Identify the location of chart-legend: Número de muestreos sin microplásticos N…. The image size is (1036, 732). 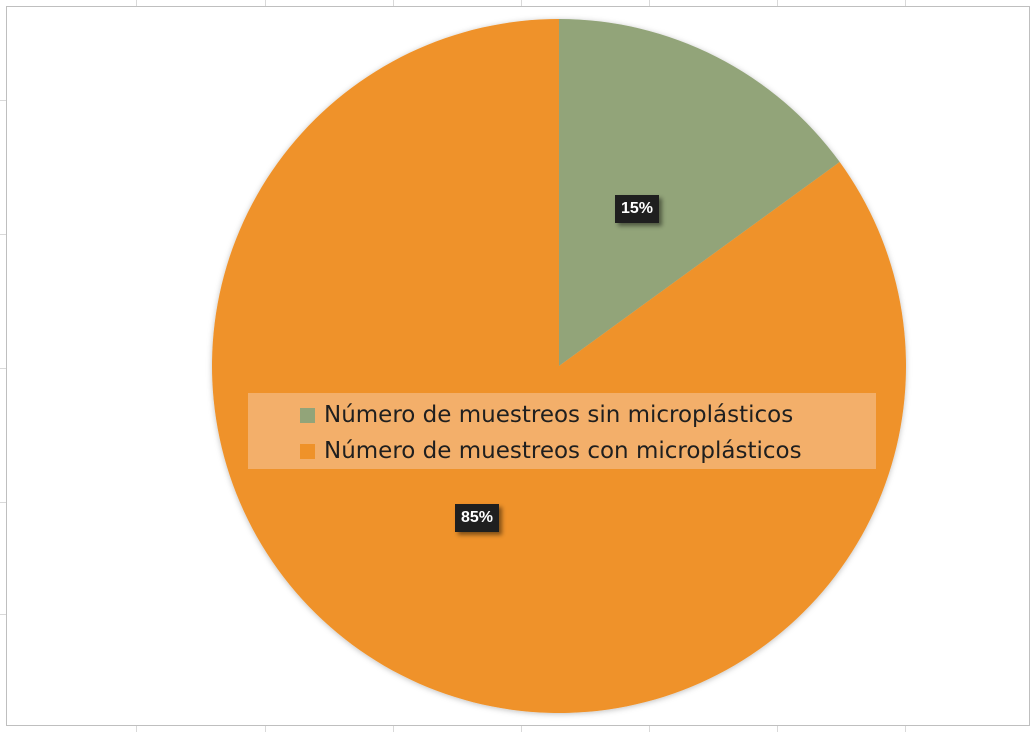
(562, 431).